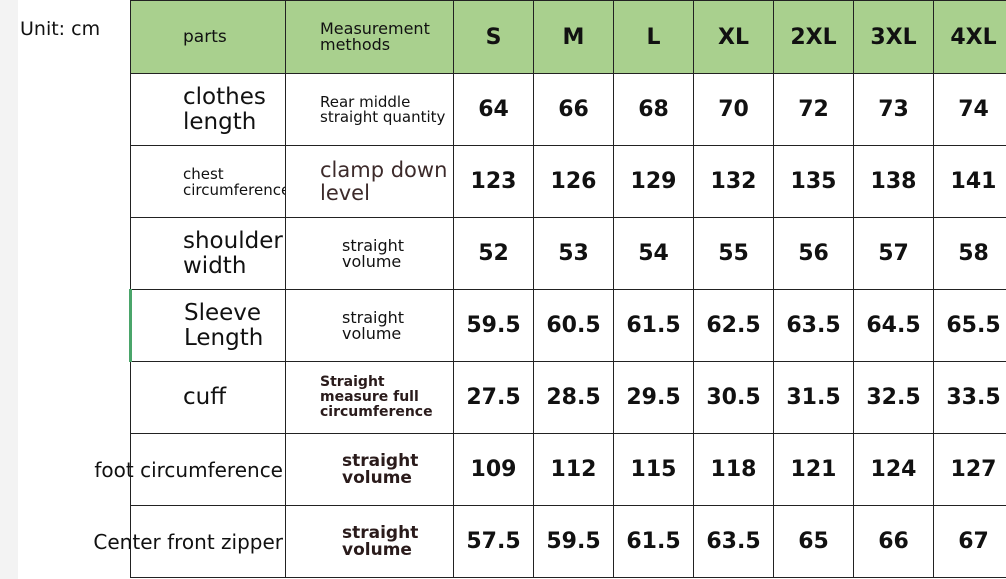 The image size is (1006, 579). What do you see at coordinates (369, 181) in the screenshot?
I see `row-method-label: clamp down level` at bounding box center [369, 181].